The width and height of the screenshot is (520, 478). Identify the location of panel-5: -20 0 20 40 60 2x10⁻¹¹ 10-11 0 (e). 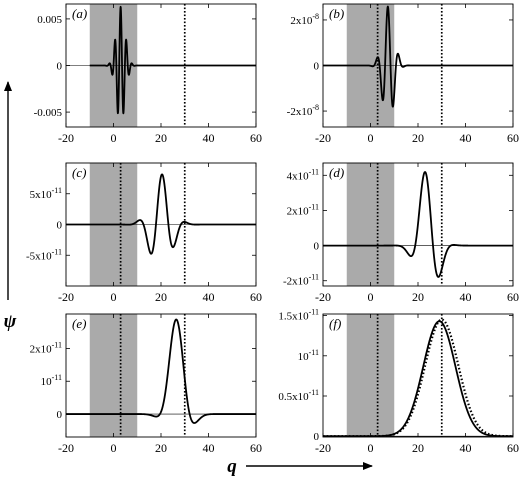
(146, 384).